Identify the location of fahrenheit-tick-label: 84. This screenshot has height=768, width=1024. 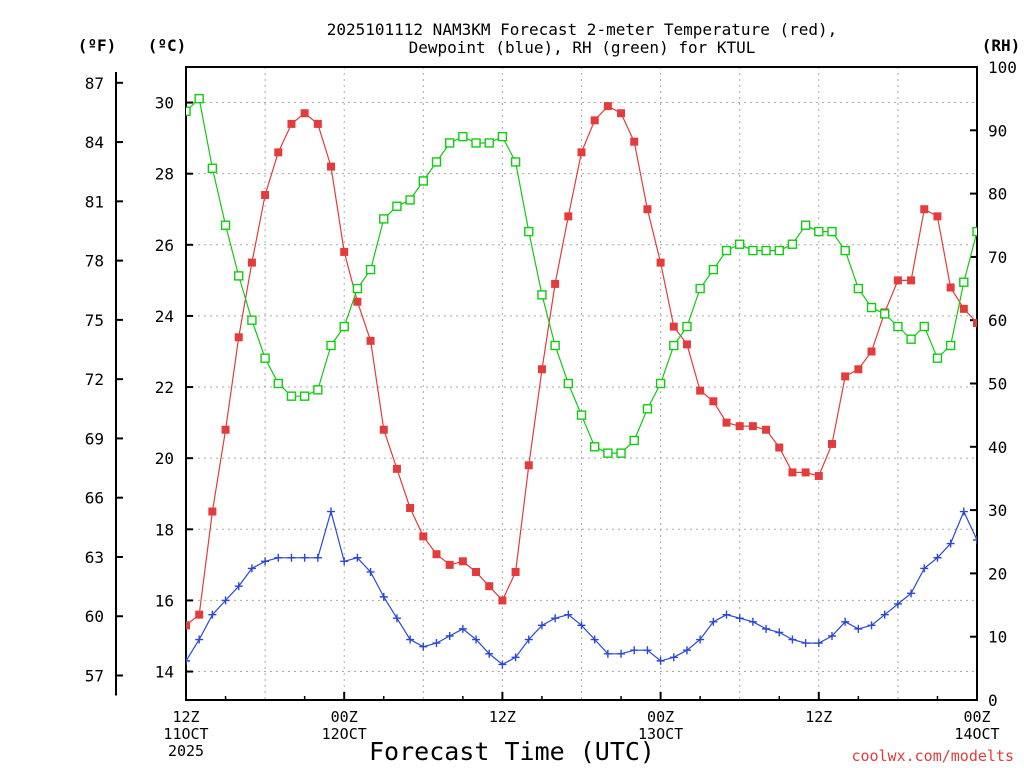
(94, 142).